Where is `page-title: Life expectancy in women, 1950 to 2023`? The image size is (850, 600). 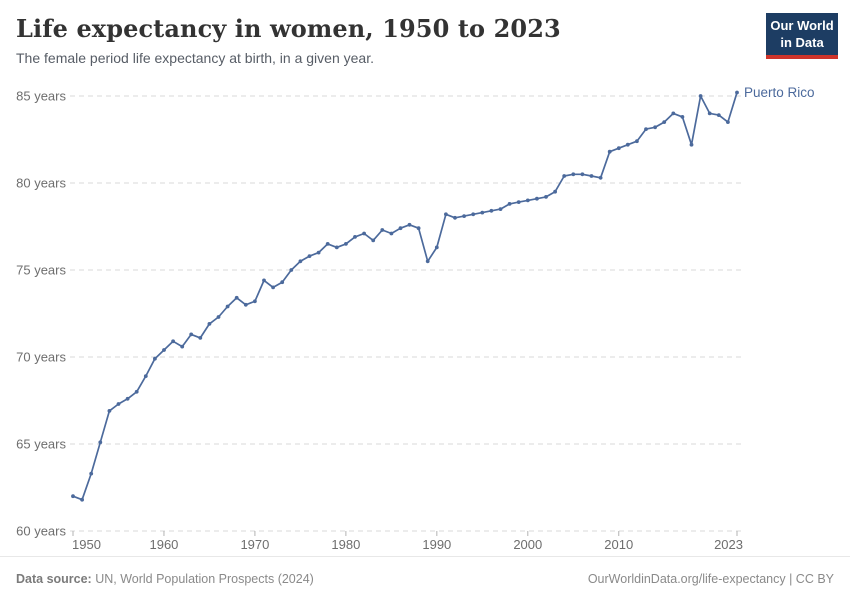 page-title: Life expectancy in women, 1950 to 2023 is located at coordinates (288, 28).